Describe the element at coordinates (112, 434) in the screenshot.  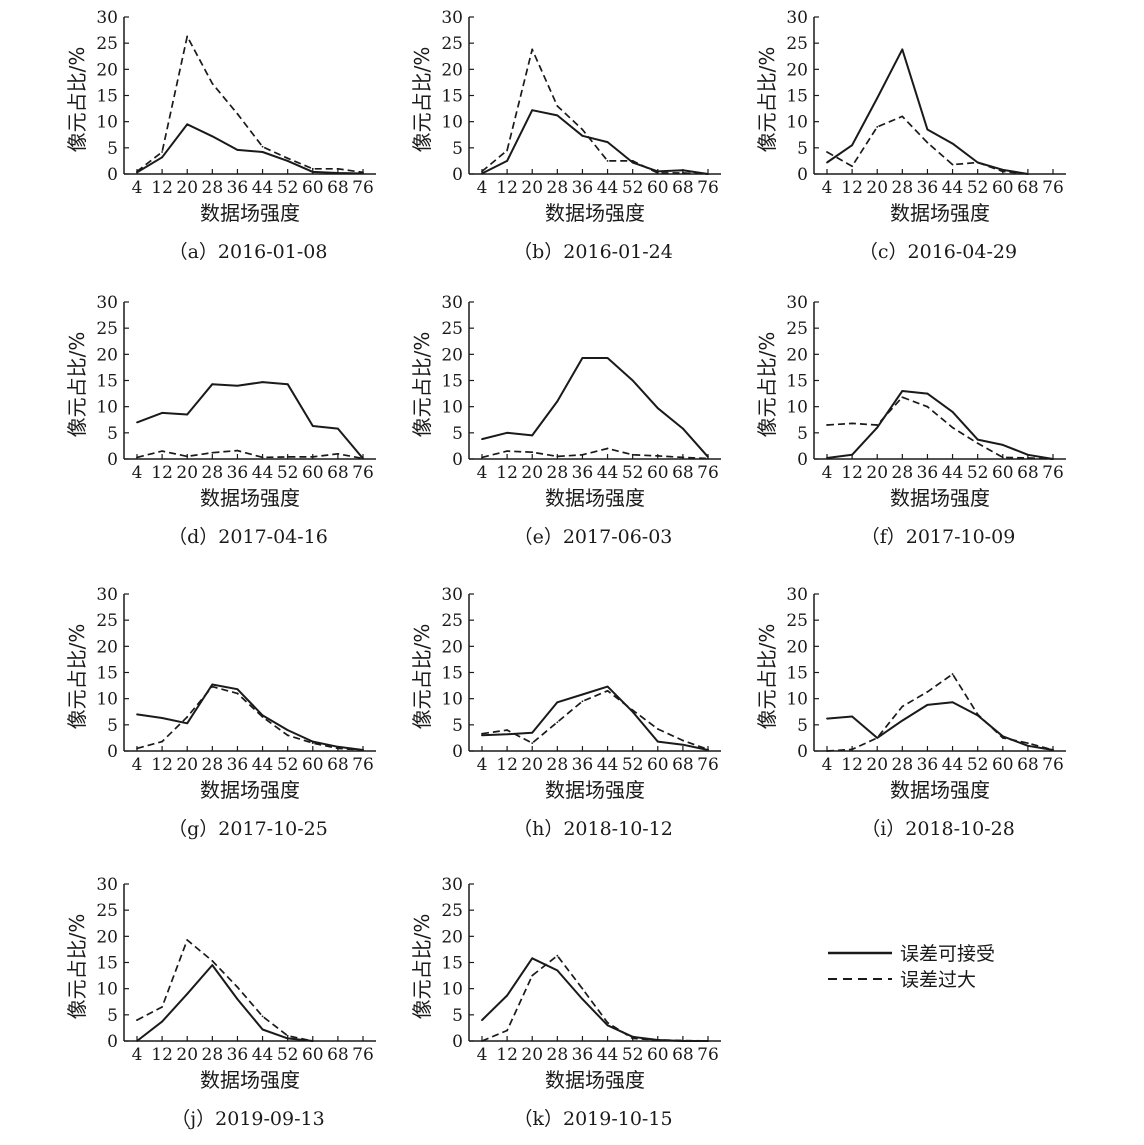
I see `y-tick-label: 5` at that location.